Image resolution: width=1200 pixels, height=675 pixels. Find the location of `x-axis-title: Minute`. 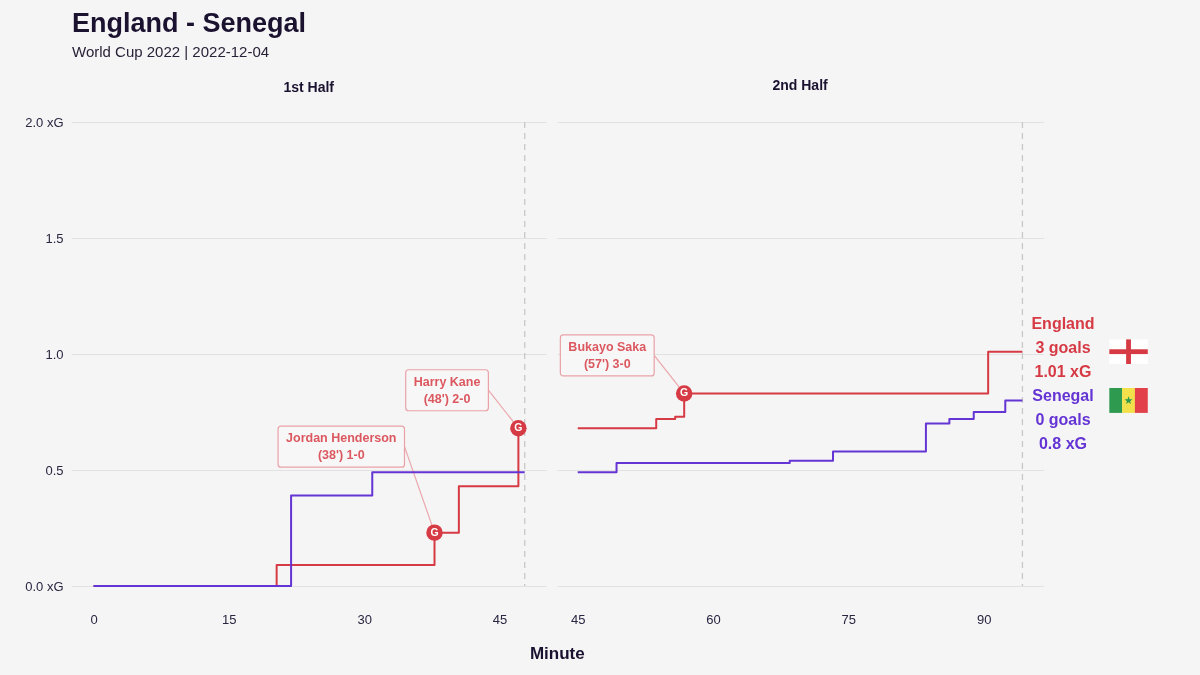

x-axis-title: Minute is located at coordinates (557, 653).